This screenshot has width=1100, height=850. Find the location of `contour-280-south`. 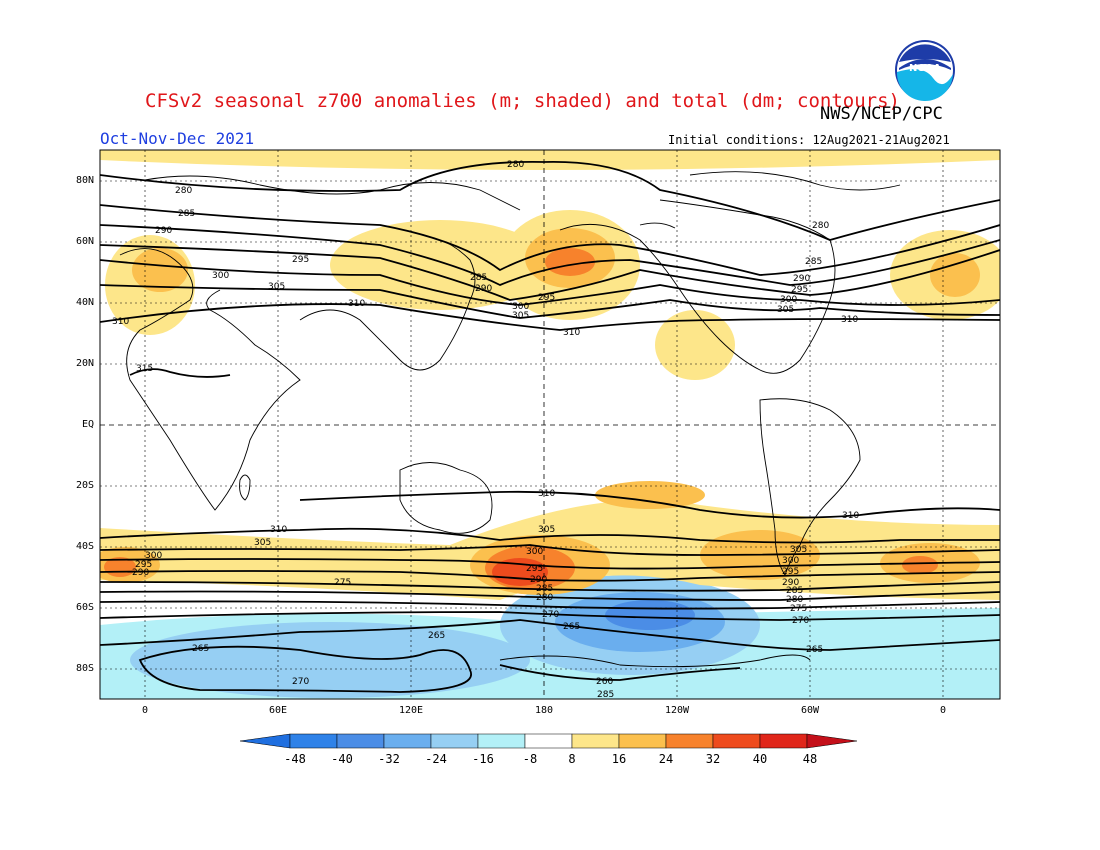

contour-280-south is located at coordinates (550, 595).